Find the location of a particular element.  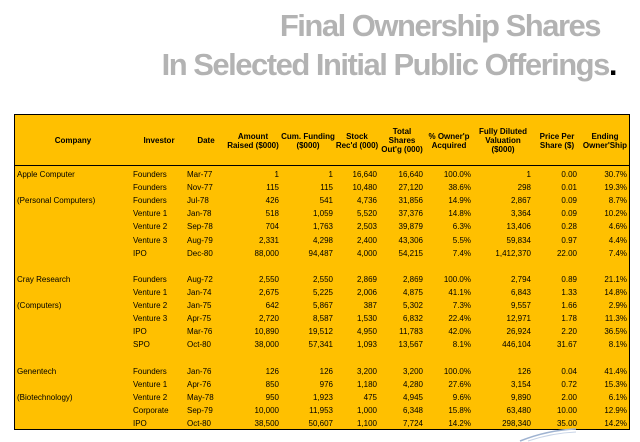

header-total-shares: Total Shares Out'g (000) is located at coordinates (402, 140).